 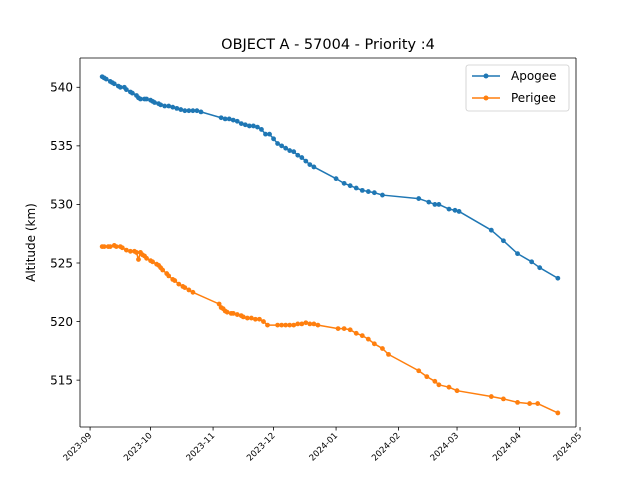 I want to click on y-tick-label: 530, so click(x=61, y=205).